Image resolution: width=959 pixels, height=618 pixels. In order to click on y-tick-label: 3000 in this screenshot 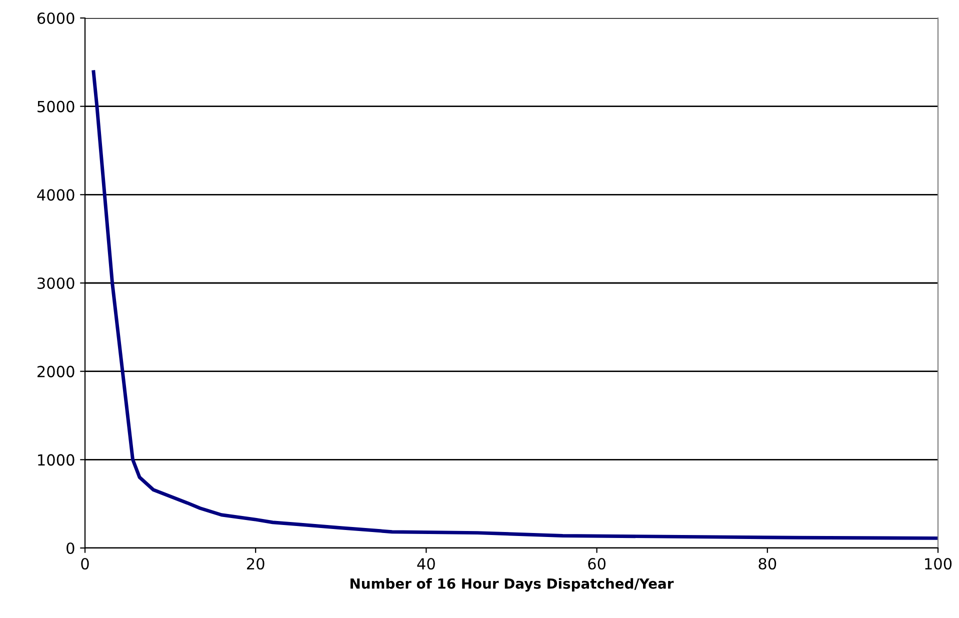, I will do `click(56, 283)`.